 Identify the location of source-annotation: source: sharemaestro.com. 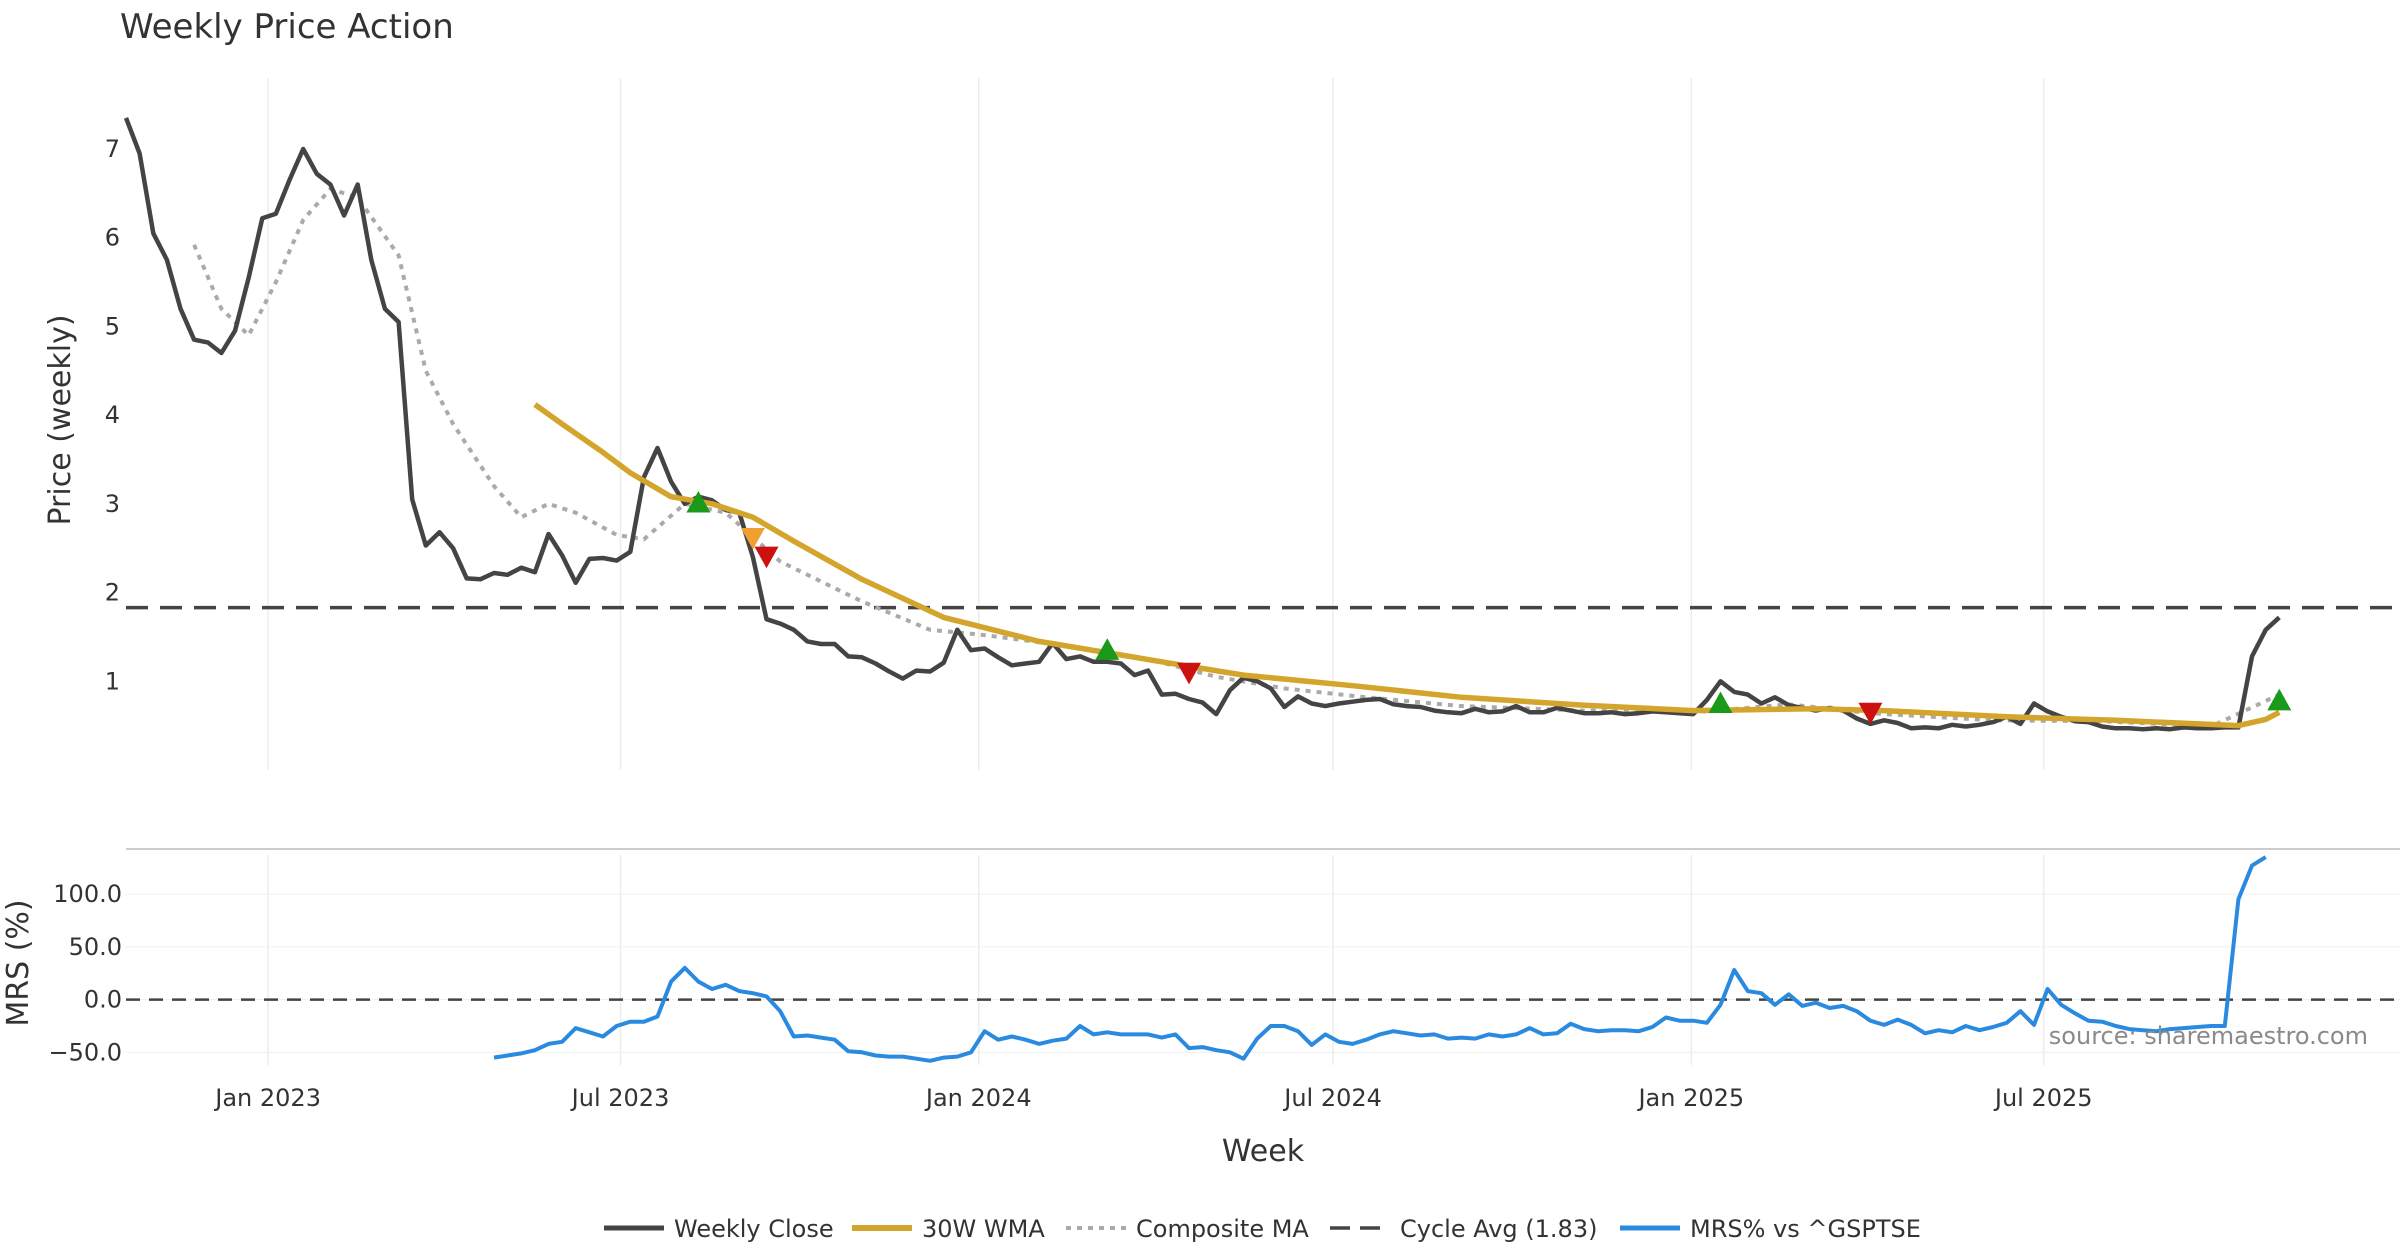
(2208, 1036).